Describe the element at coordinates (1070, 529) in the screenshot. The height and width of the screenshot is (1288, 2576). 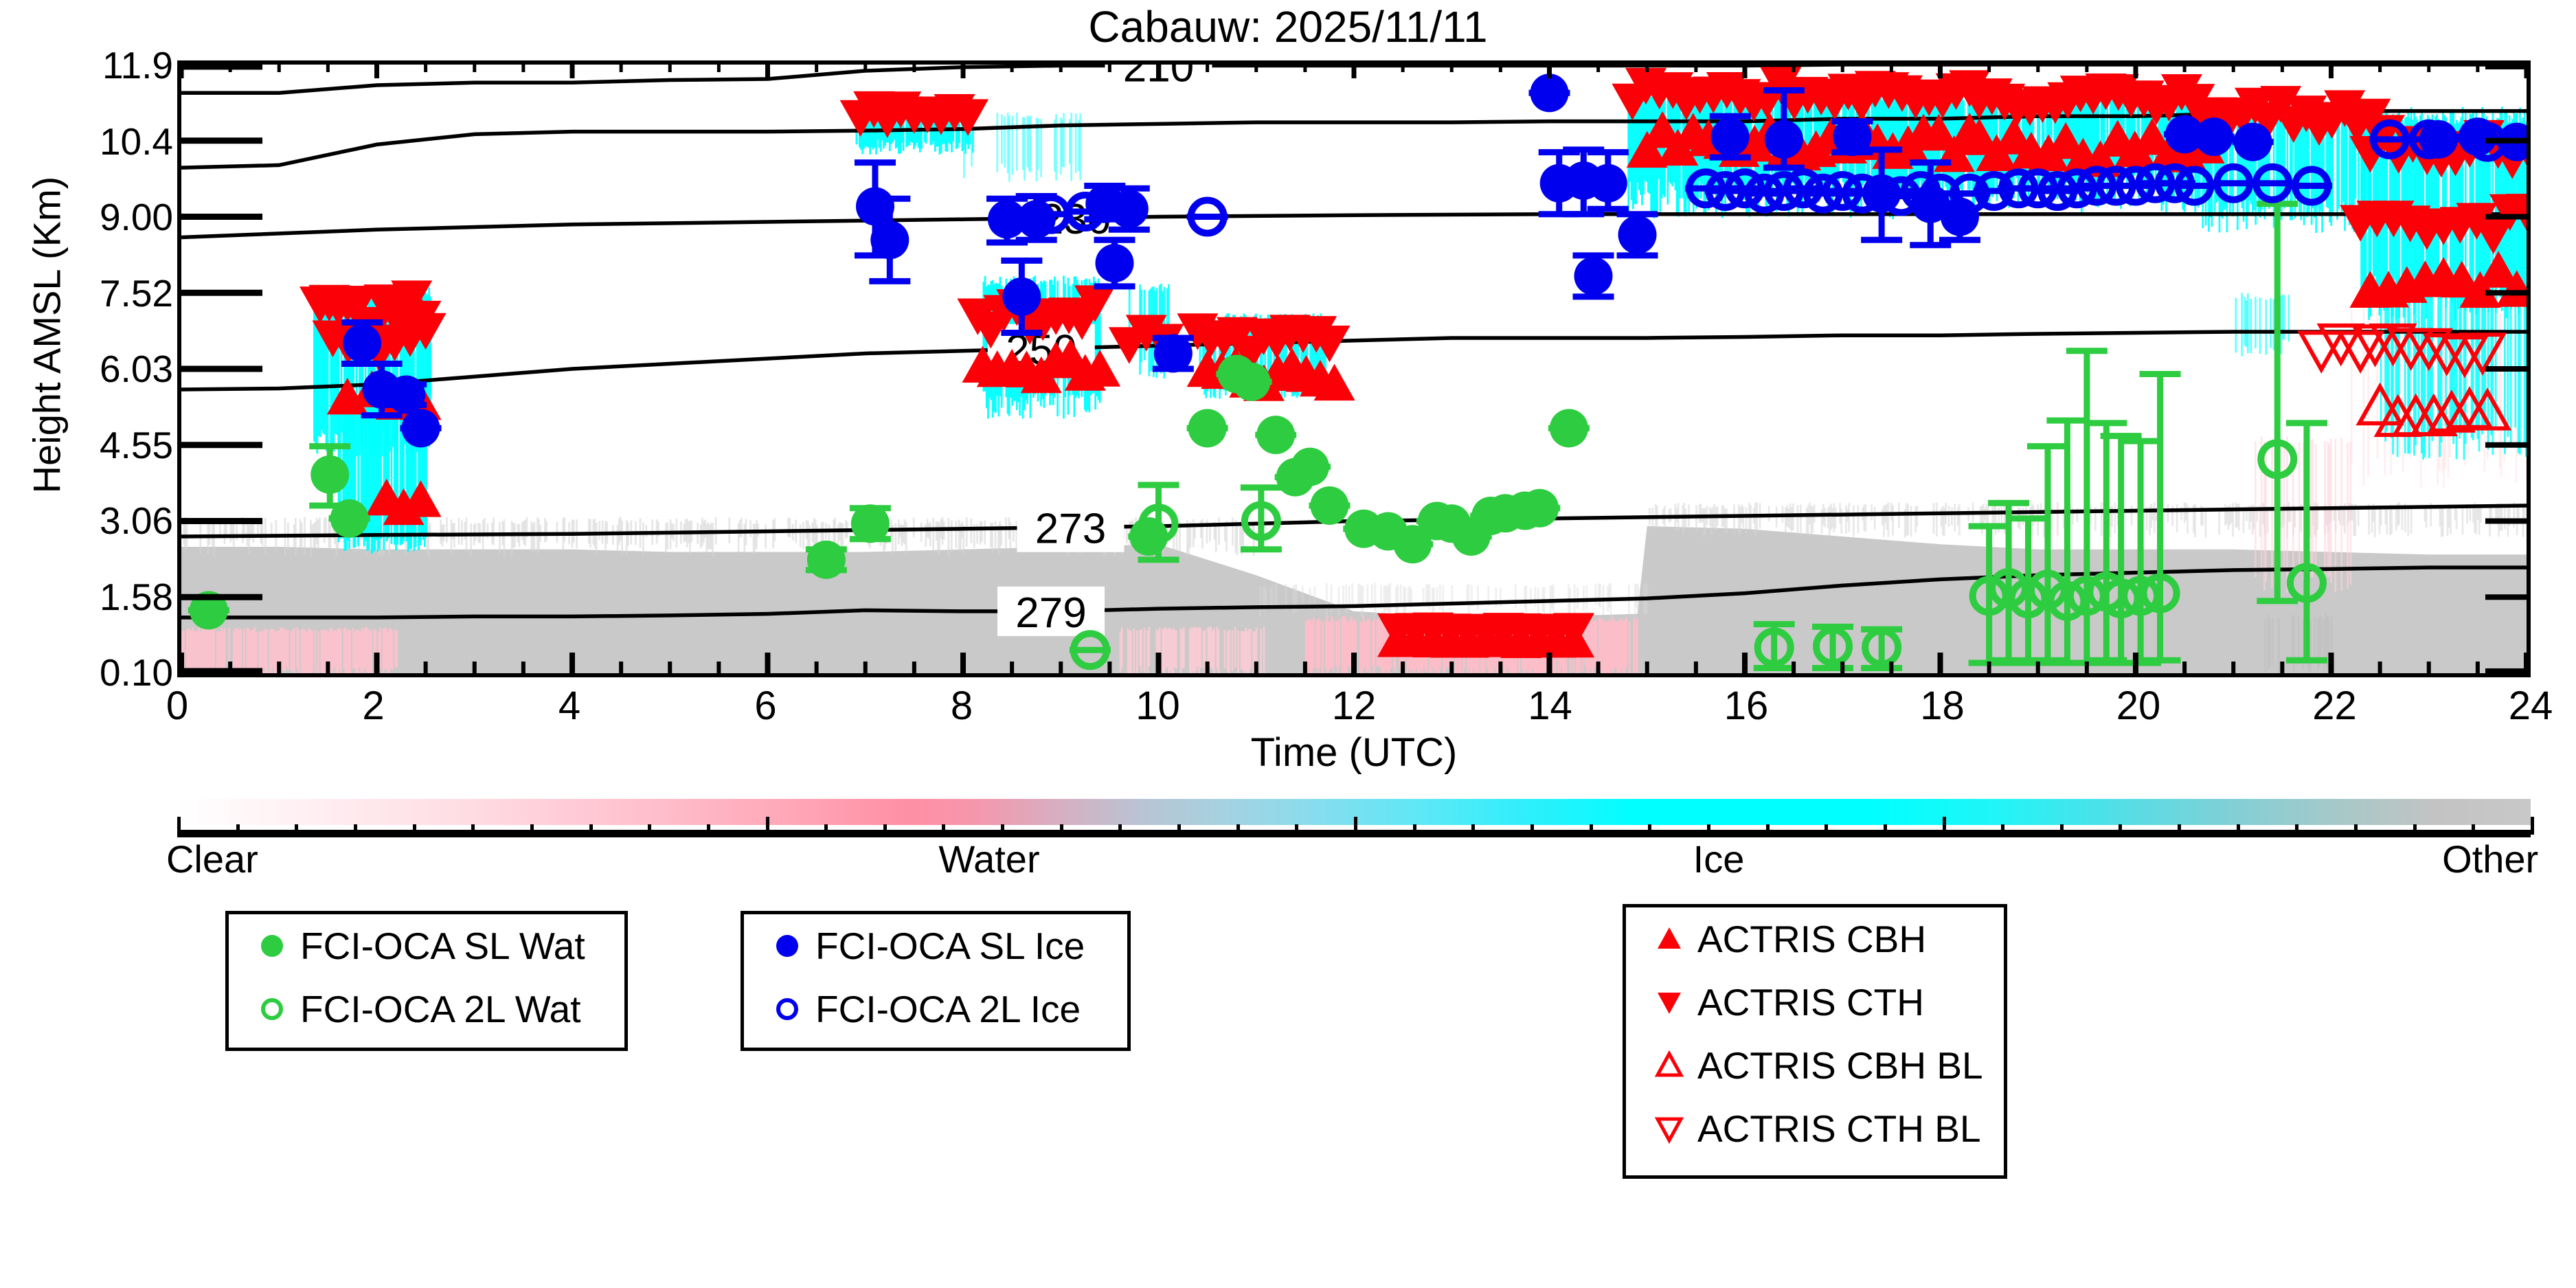
I see `contour-label: 273` at that location.